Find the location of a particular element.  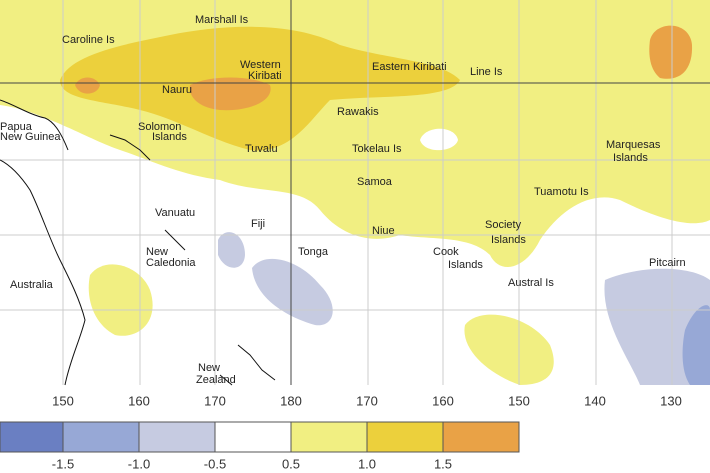

place-label: Vanuatu is located at coordinates (175, 213).